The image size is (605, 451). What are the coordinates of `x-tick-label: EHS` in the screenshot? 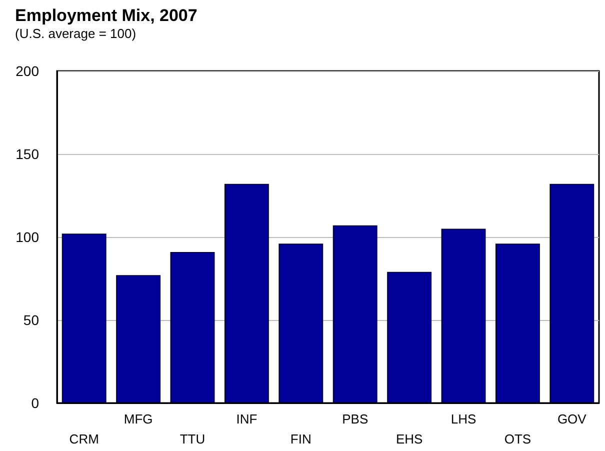 It's located at (409, 439).